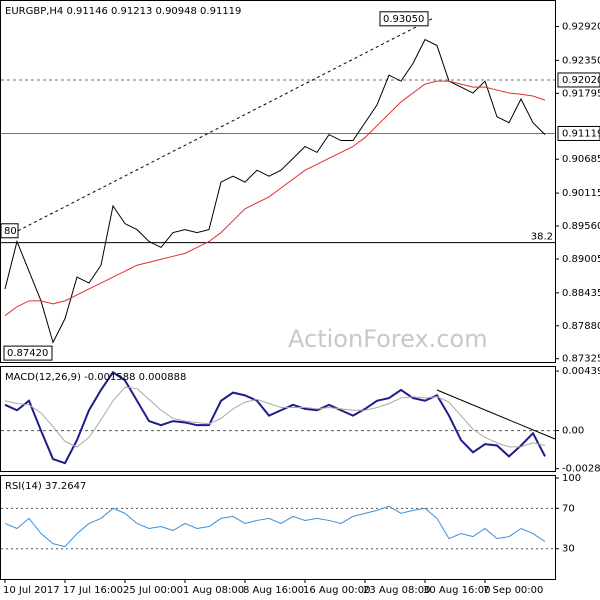  I want to click on y-tick-label: 0.87325, so click(581, 359).